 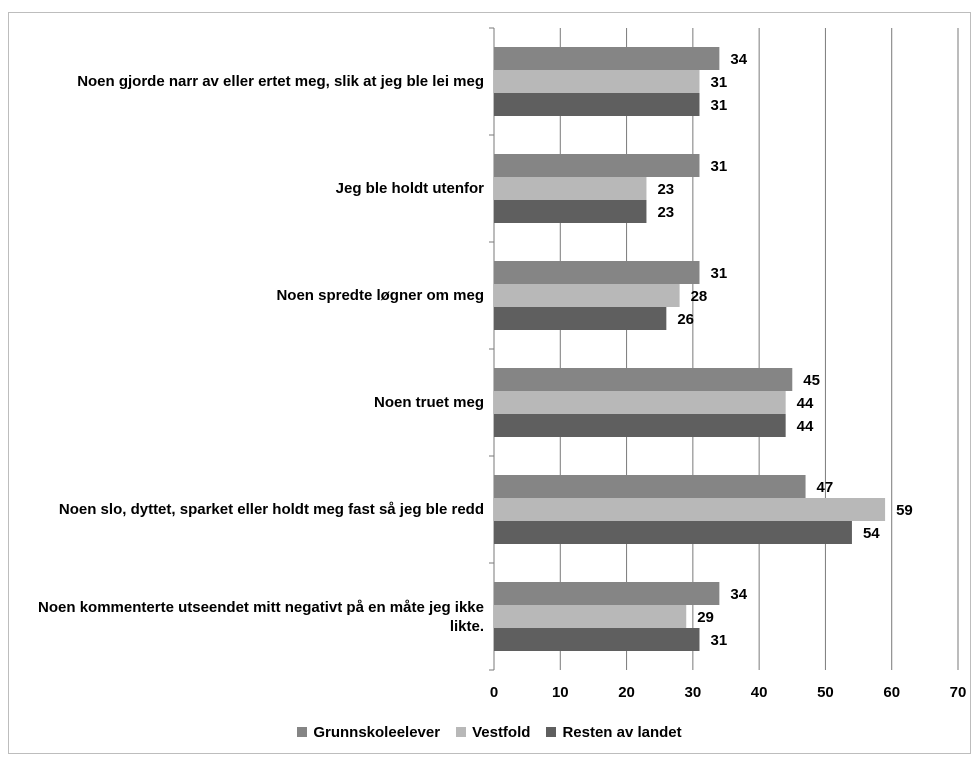 What do you see at coordinates (428, 402) in the screenshot?
I see `category-label: Noen truet meg` at bounding box center [428, 402].